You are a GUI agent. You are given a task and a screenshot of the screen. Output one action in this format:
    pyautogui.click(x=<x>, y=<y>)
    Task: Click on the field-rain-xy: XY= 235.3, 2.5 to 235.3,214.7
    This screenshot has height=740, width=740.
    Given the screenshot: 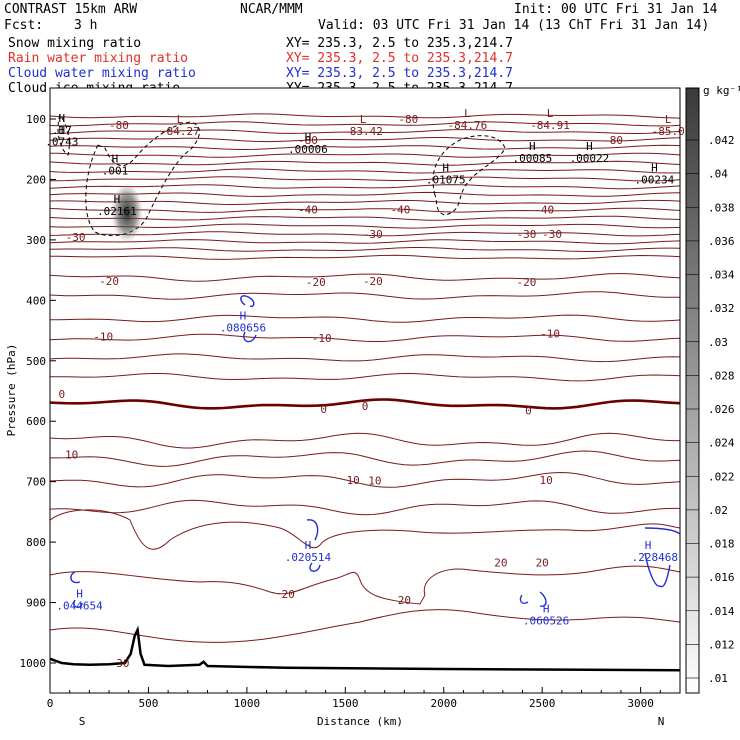 What is the action you would take?
    pyautogui.click(x=399, y=58)
    